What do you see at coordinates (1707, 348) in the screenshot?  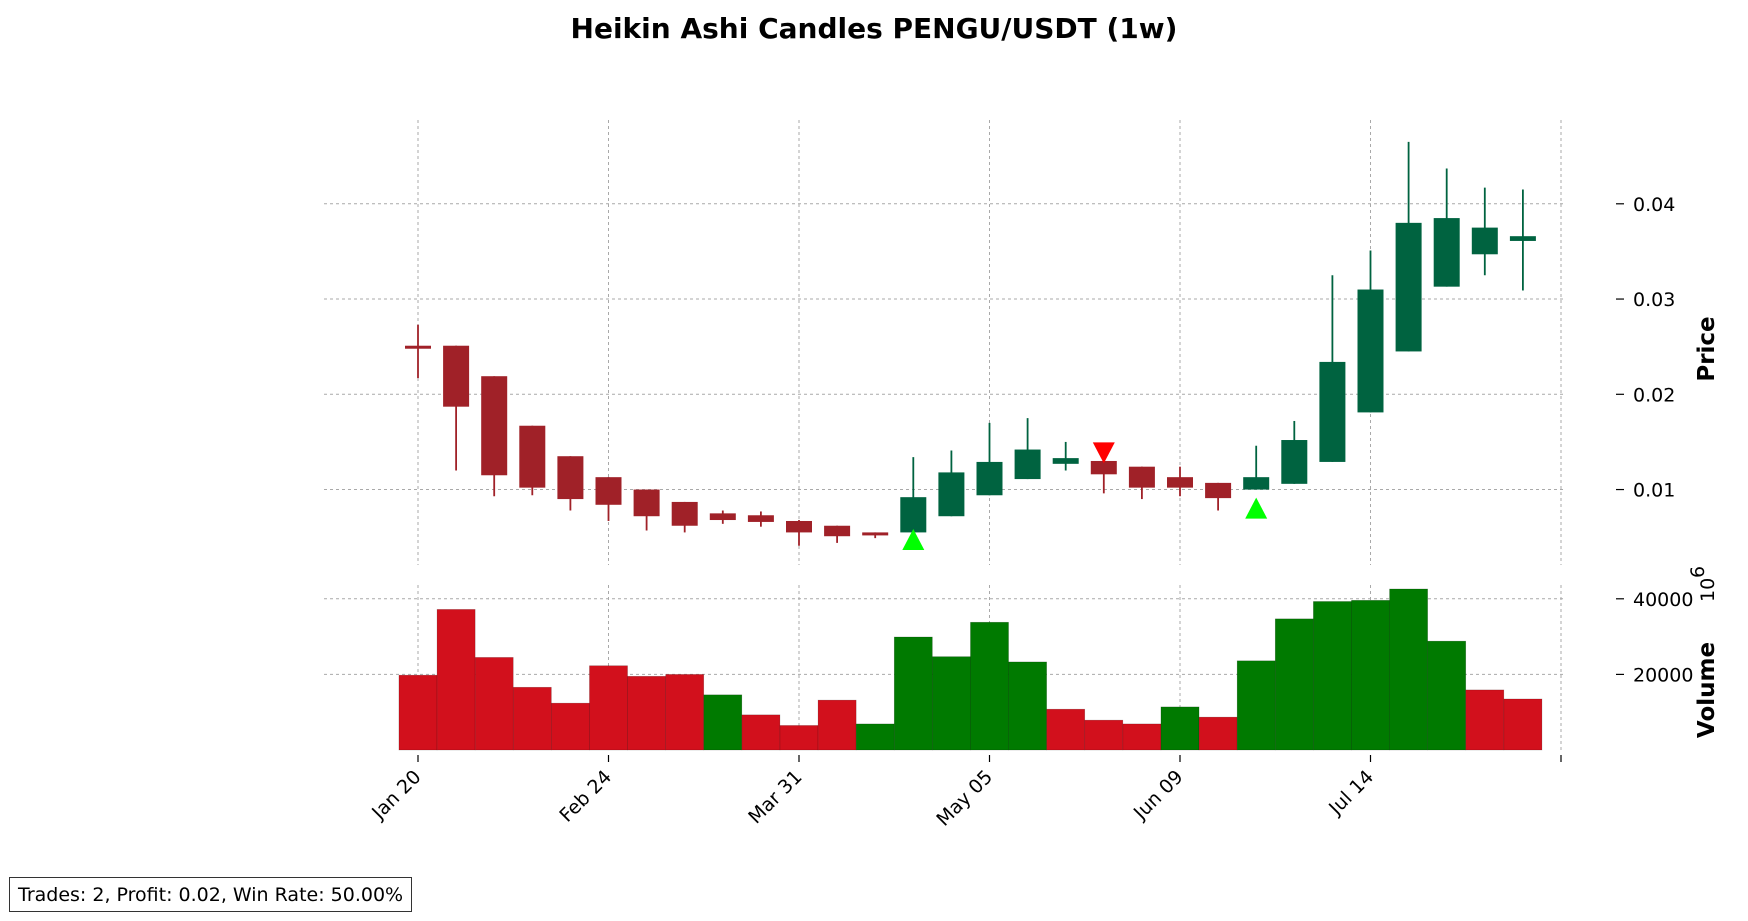 I see `price-axis-label: Price` at bounding box center [1707, 348].